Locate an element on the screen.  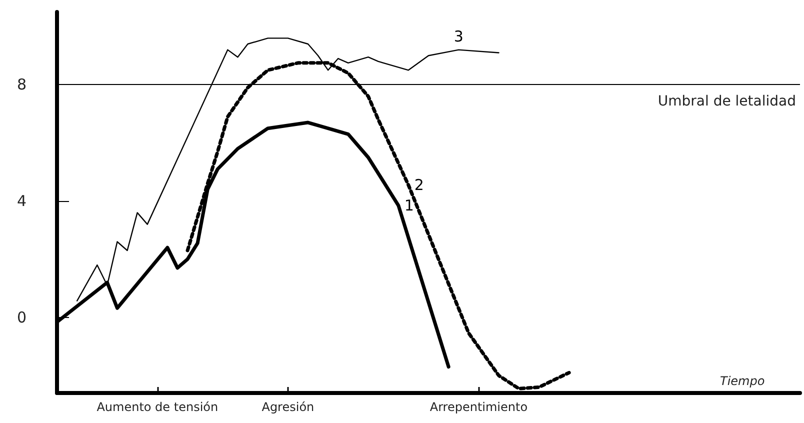
x-axis-title: Tiempo is located at coordinates (742, 381).